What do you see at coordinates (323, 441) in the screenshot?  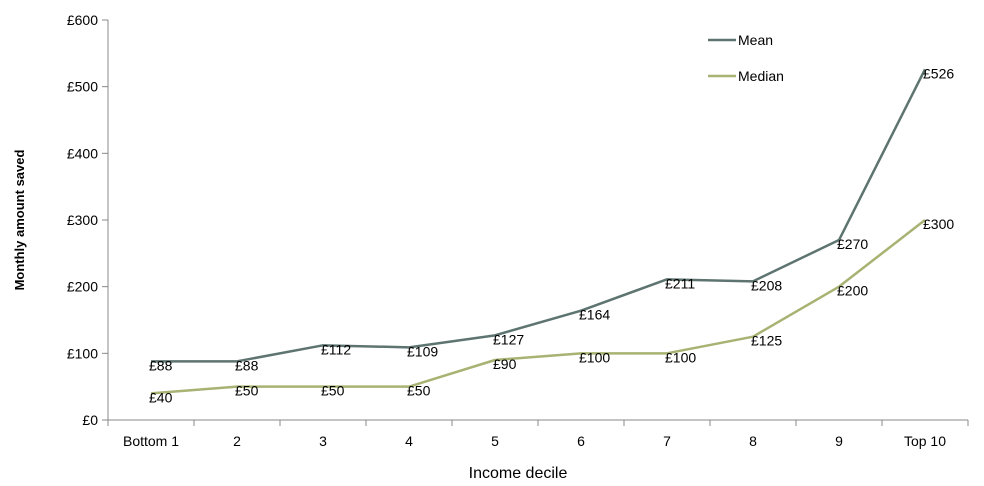 I see `x-tick-label: 3` at bounding box center [323, 441].